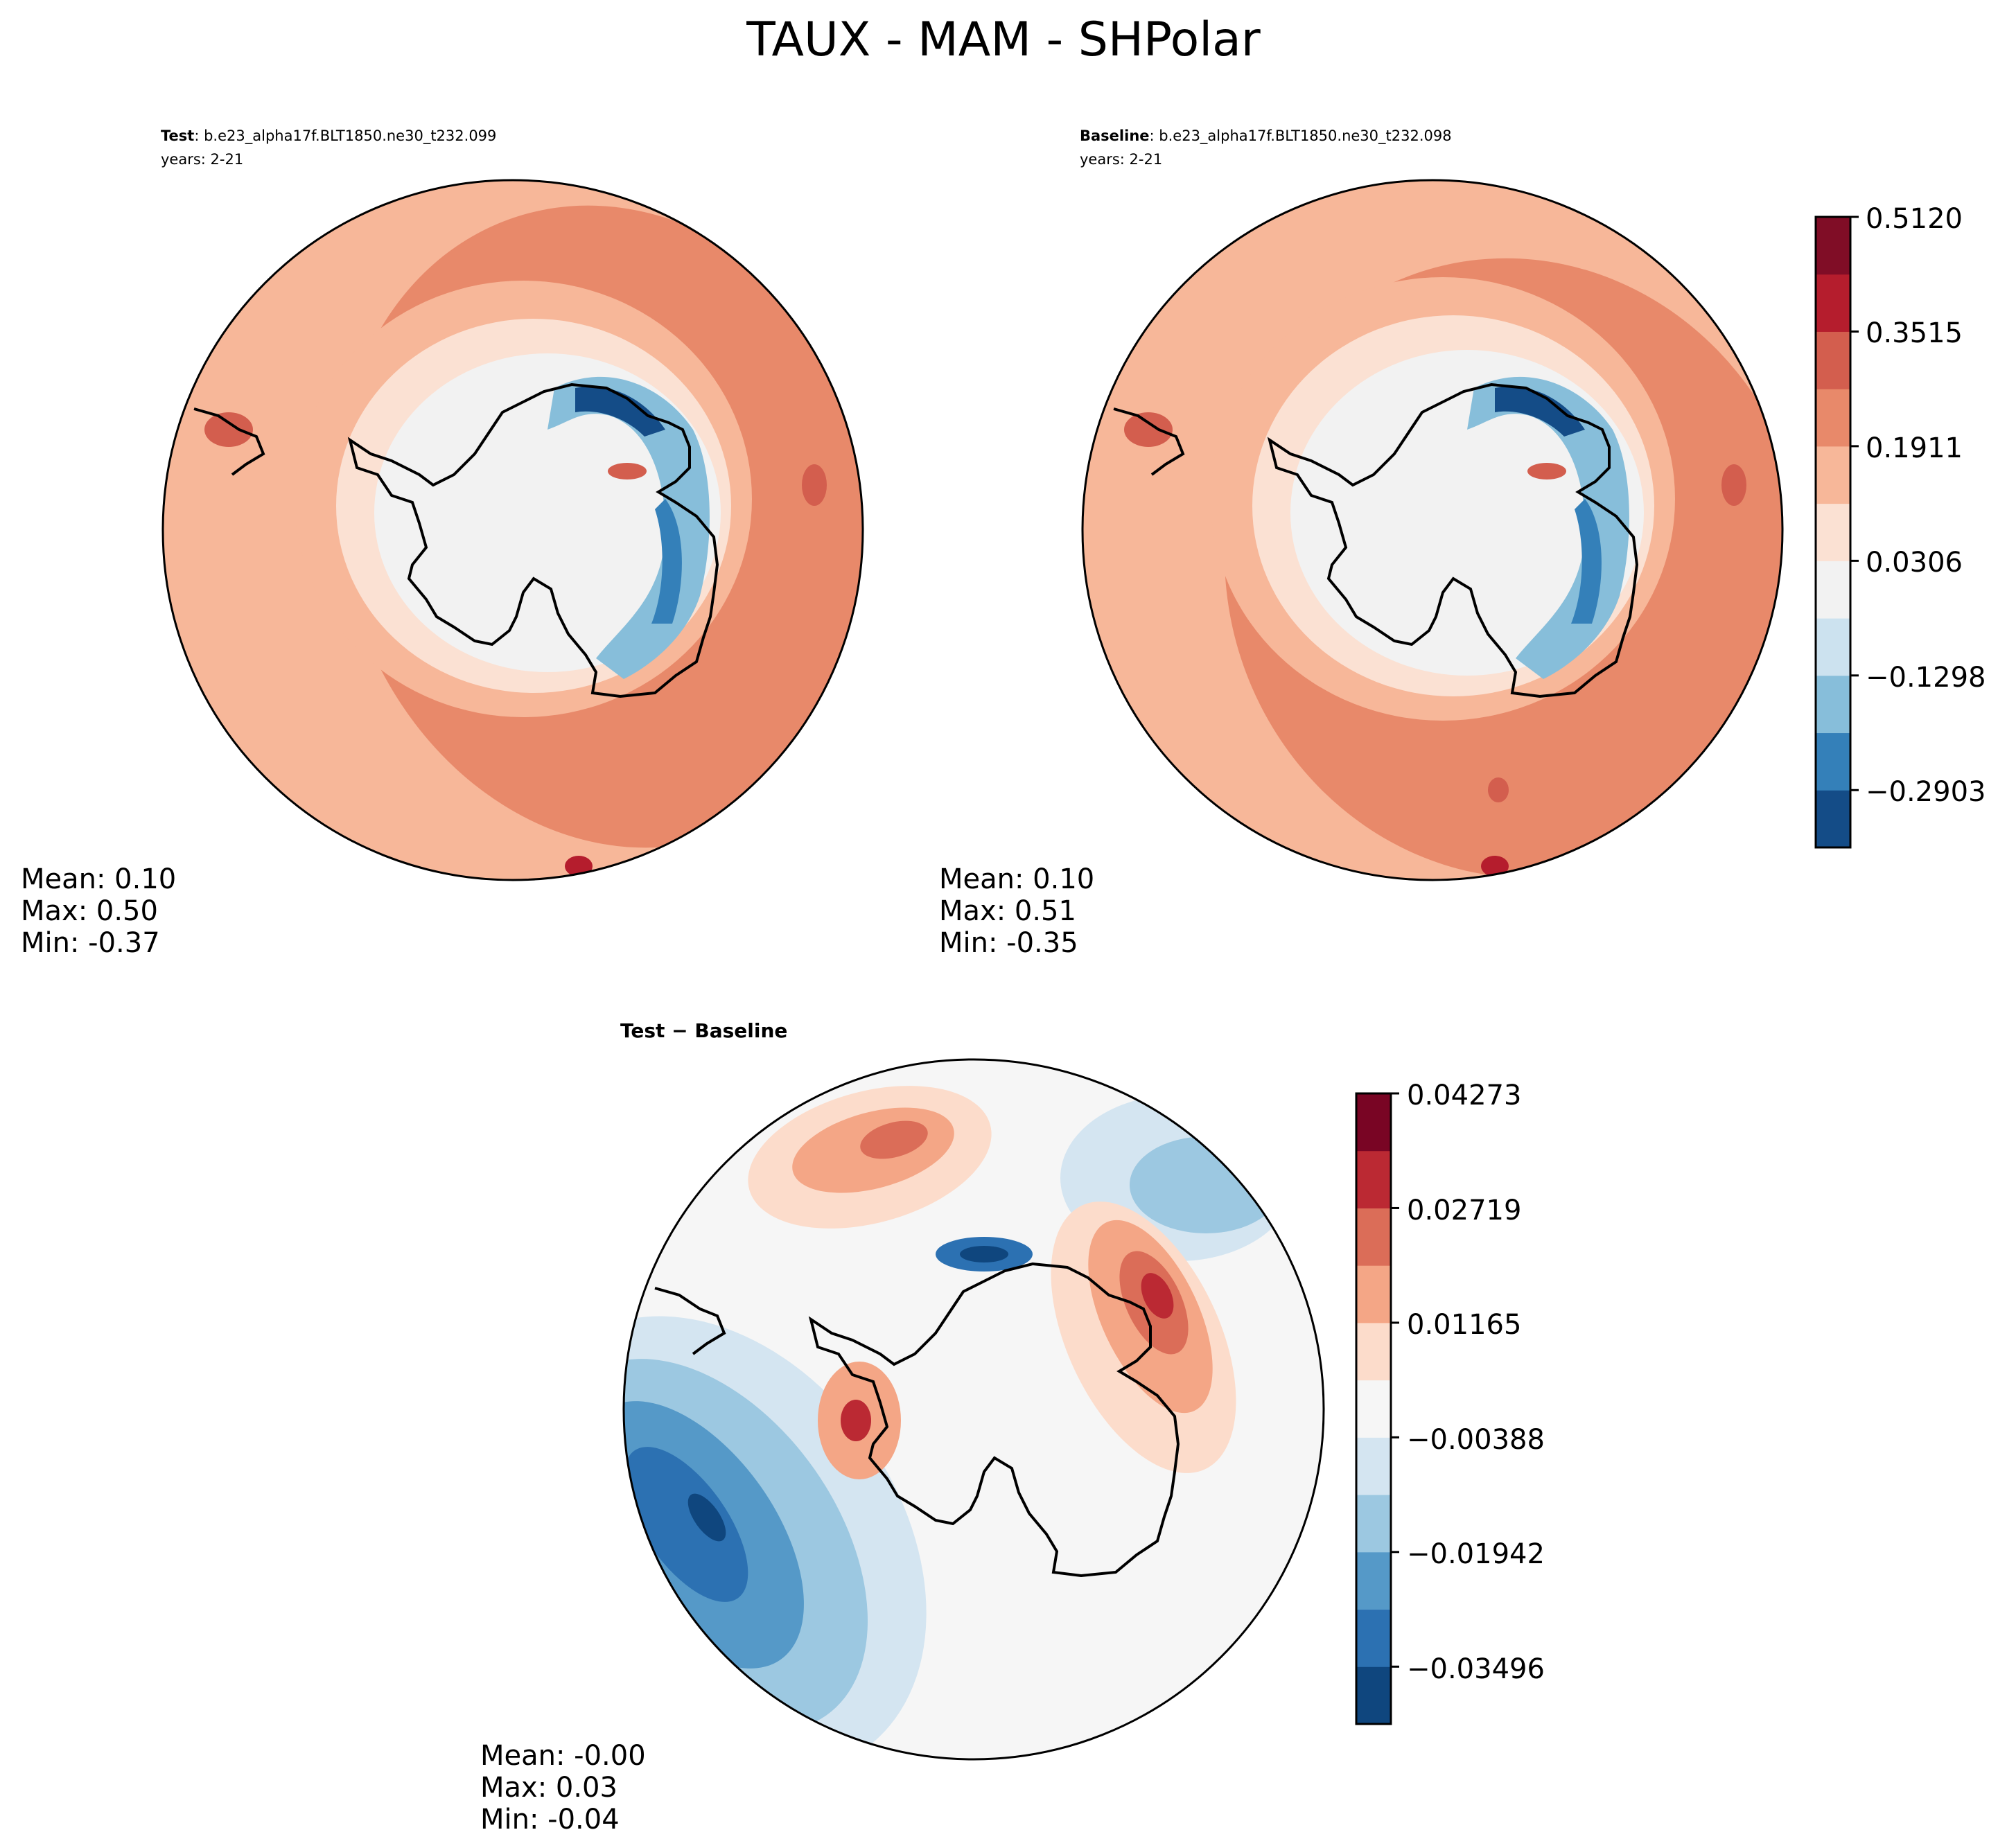 This screenshot has width=2007, height=1848. What do you see at coordinates (98, 879) in the screenshot?
I see `stat-mean-test: Mean: 0.10` at bounding box center [98, 879].